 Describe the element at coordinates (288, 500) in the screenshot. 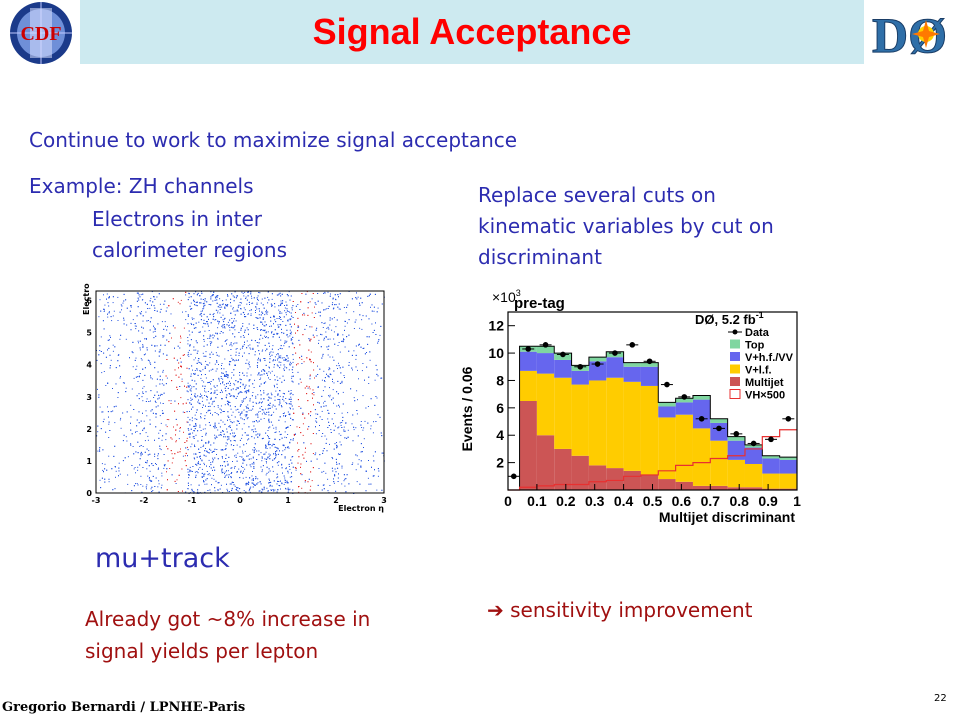

I see `scatter-x-tick: 1` at that location.